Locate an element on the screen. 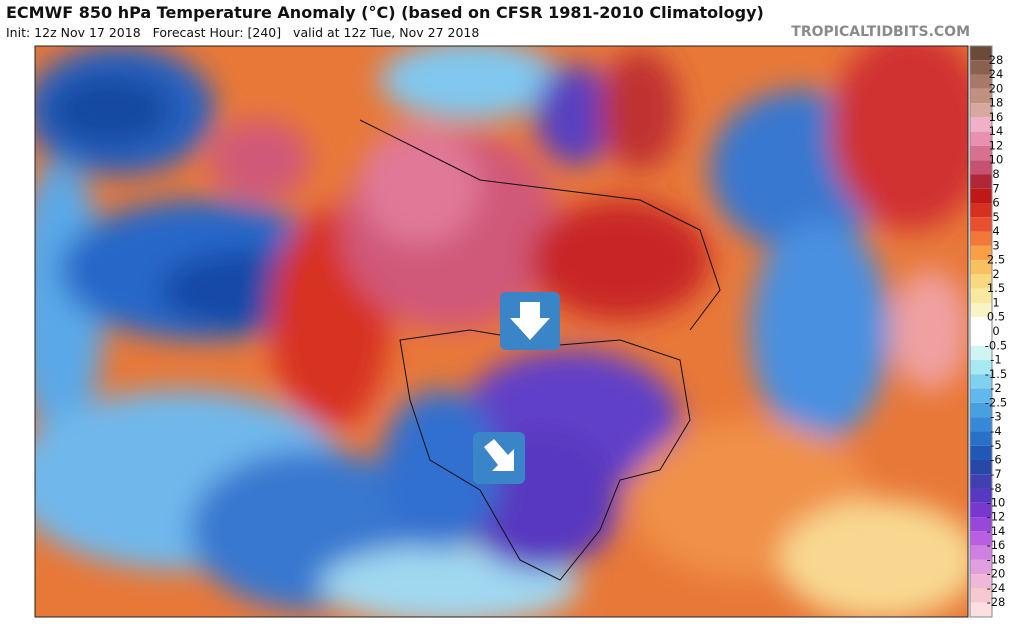 This screenshot has height=638, width=1024. colorbar-label: 2 is located at coordinates (995, 274).